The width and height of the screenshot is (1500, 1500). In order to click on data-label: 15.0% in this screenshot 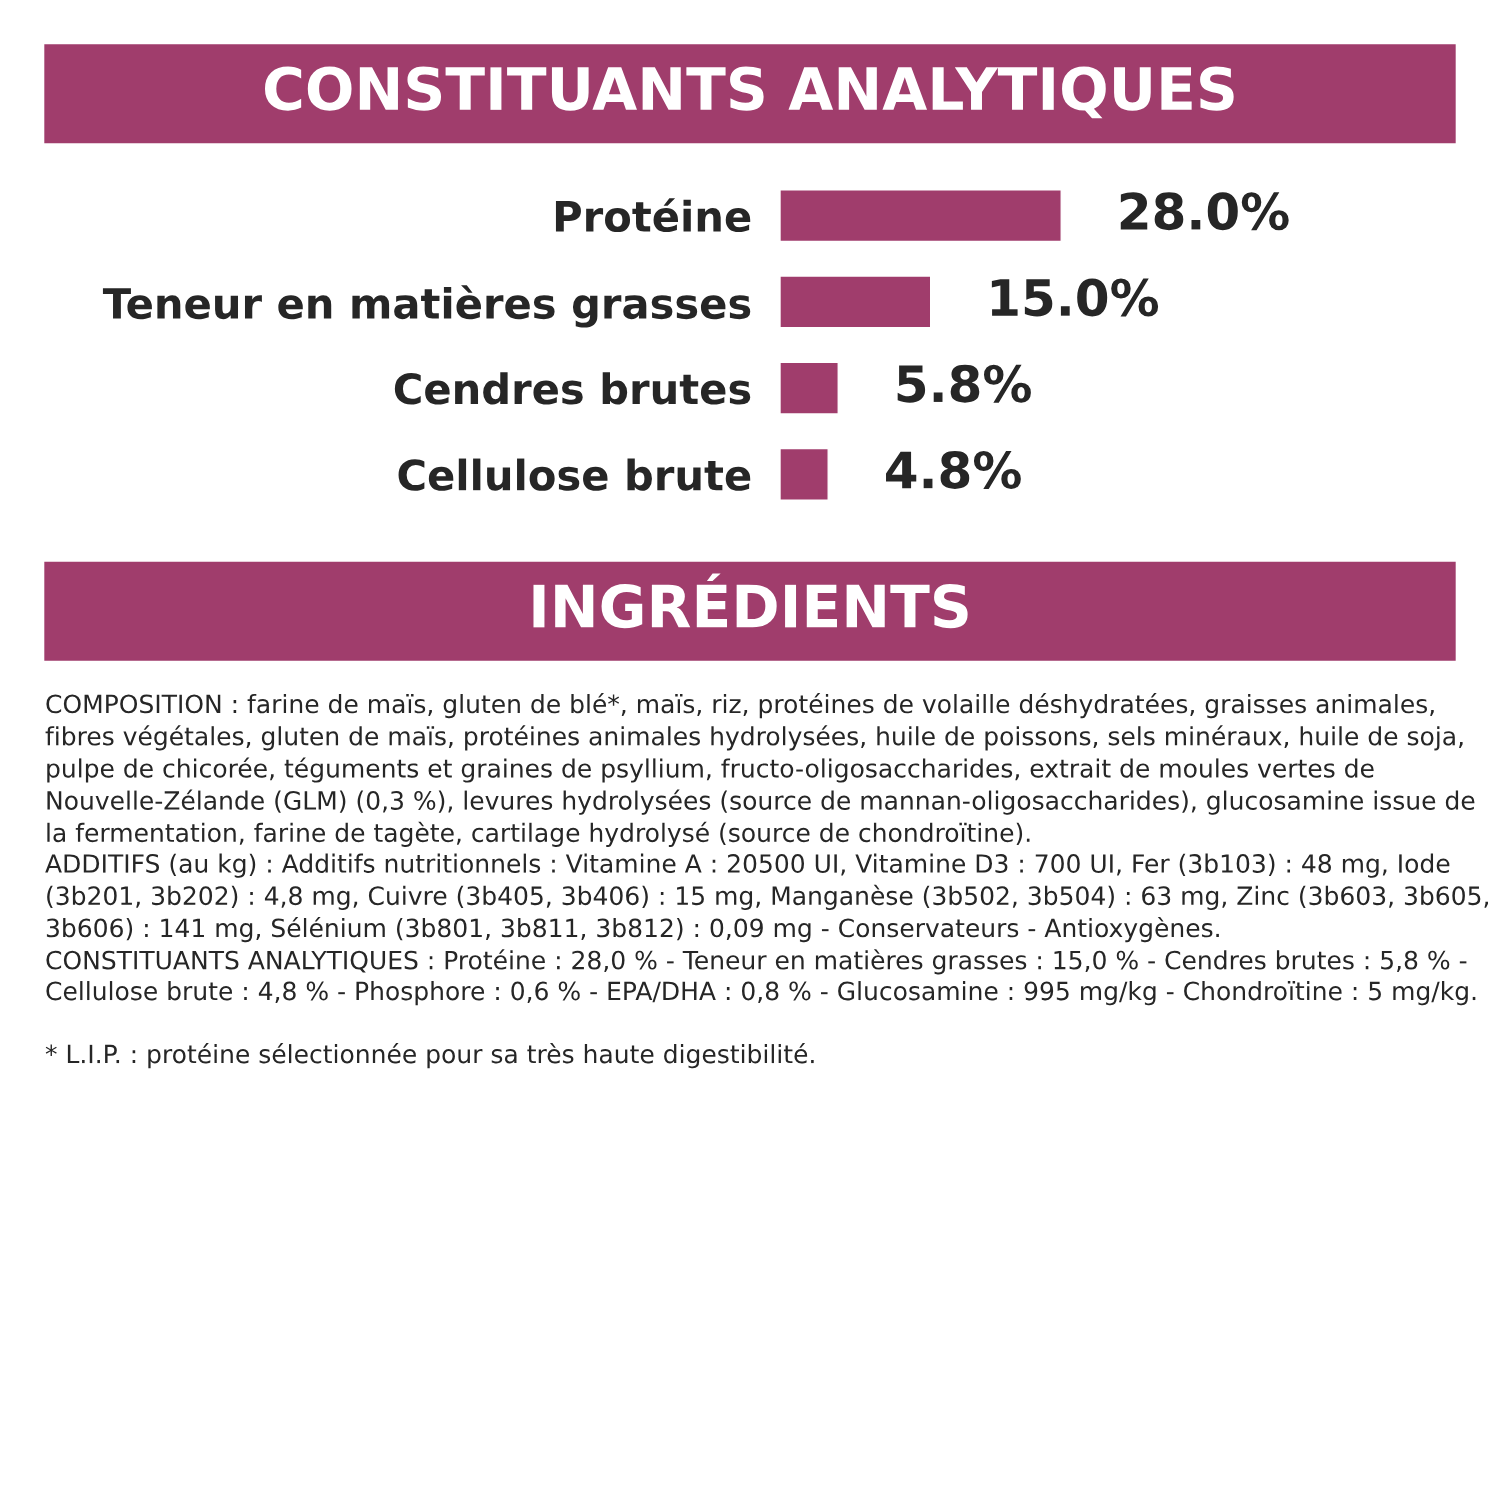, I will do `click(1075, 297)`.